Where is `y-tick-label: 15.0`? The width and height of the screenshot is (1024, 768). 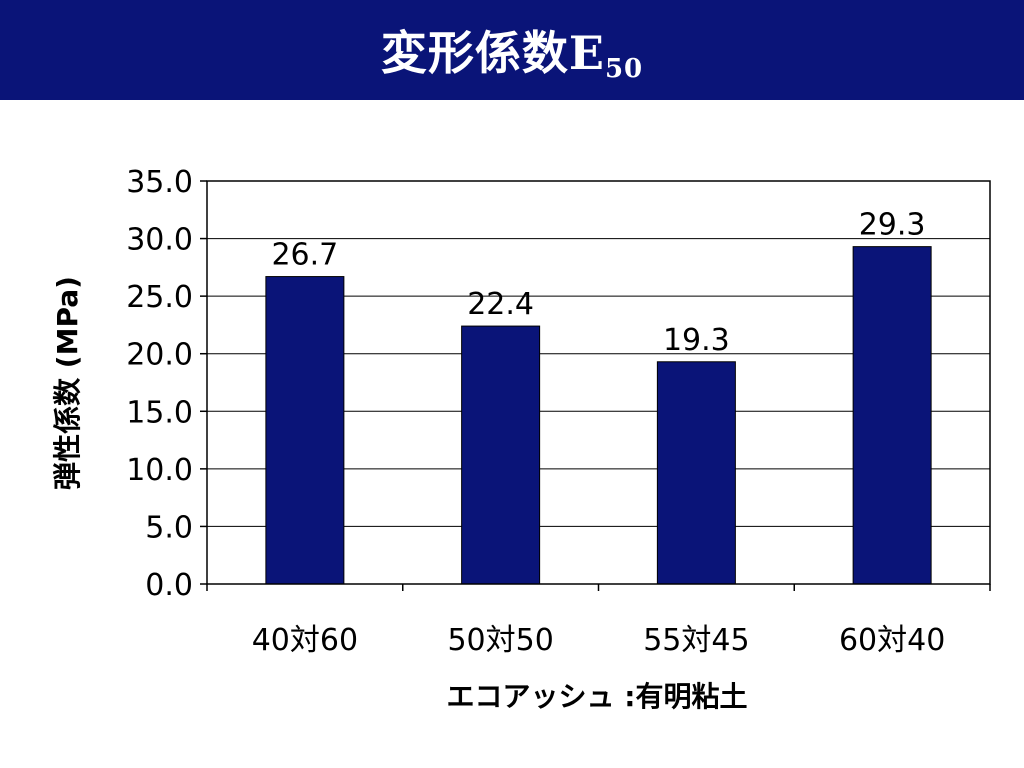
y-tick-label: 15.0 is located at coordinates (159, 412).